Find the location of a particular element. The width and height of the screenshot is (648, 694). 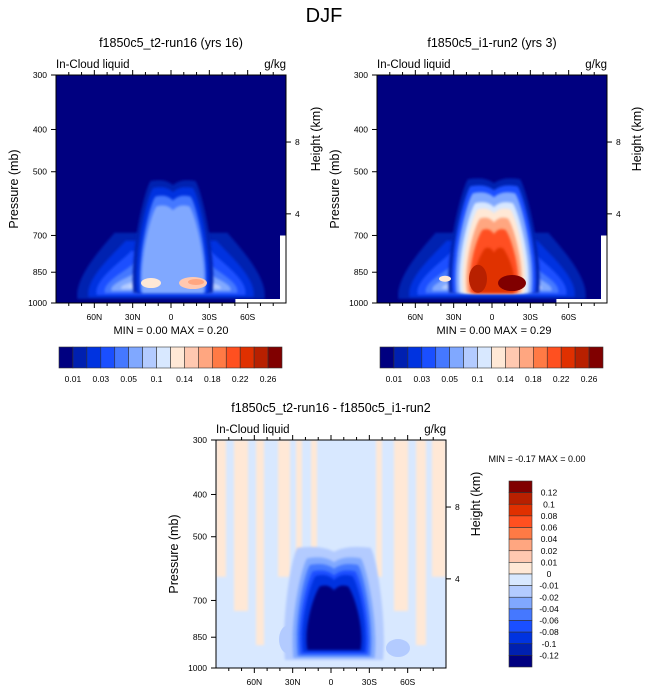

y-right-tick-label: 4 is located at coordinates (618, 214).